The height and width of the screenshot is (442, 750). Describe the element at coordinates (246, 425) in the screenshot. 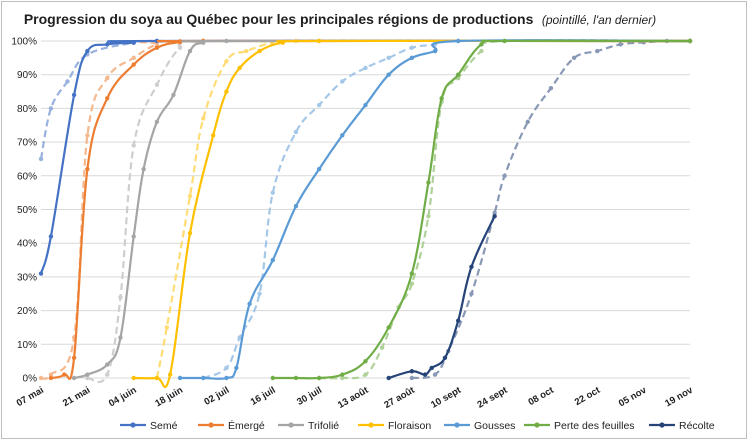

I see `legend-label: Émergé` at that location.